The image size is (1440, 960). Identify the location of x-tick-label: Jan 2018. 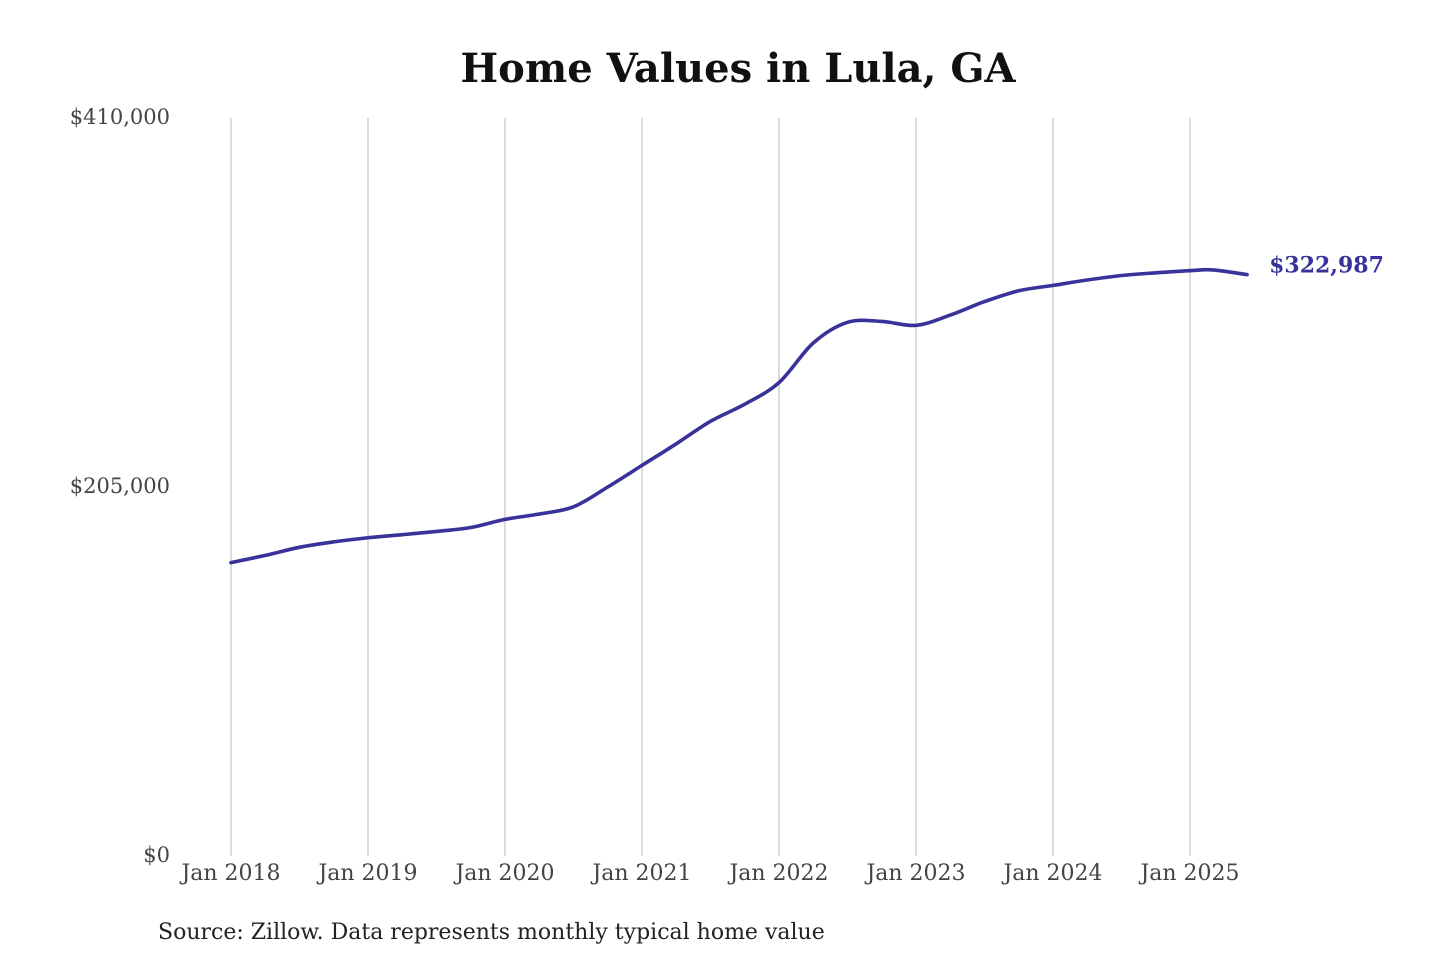
(229, 873).